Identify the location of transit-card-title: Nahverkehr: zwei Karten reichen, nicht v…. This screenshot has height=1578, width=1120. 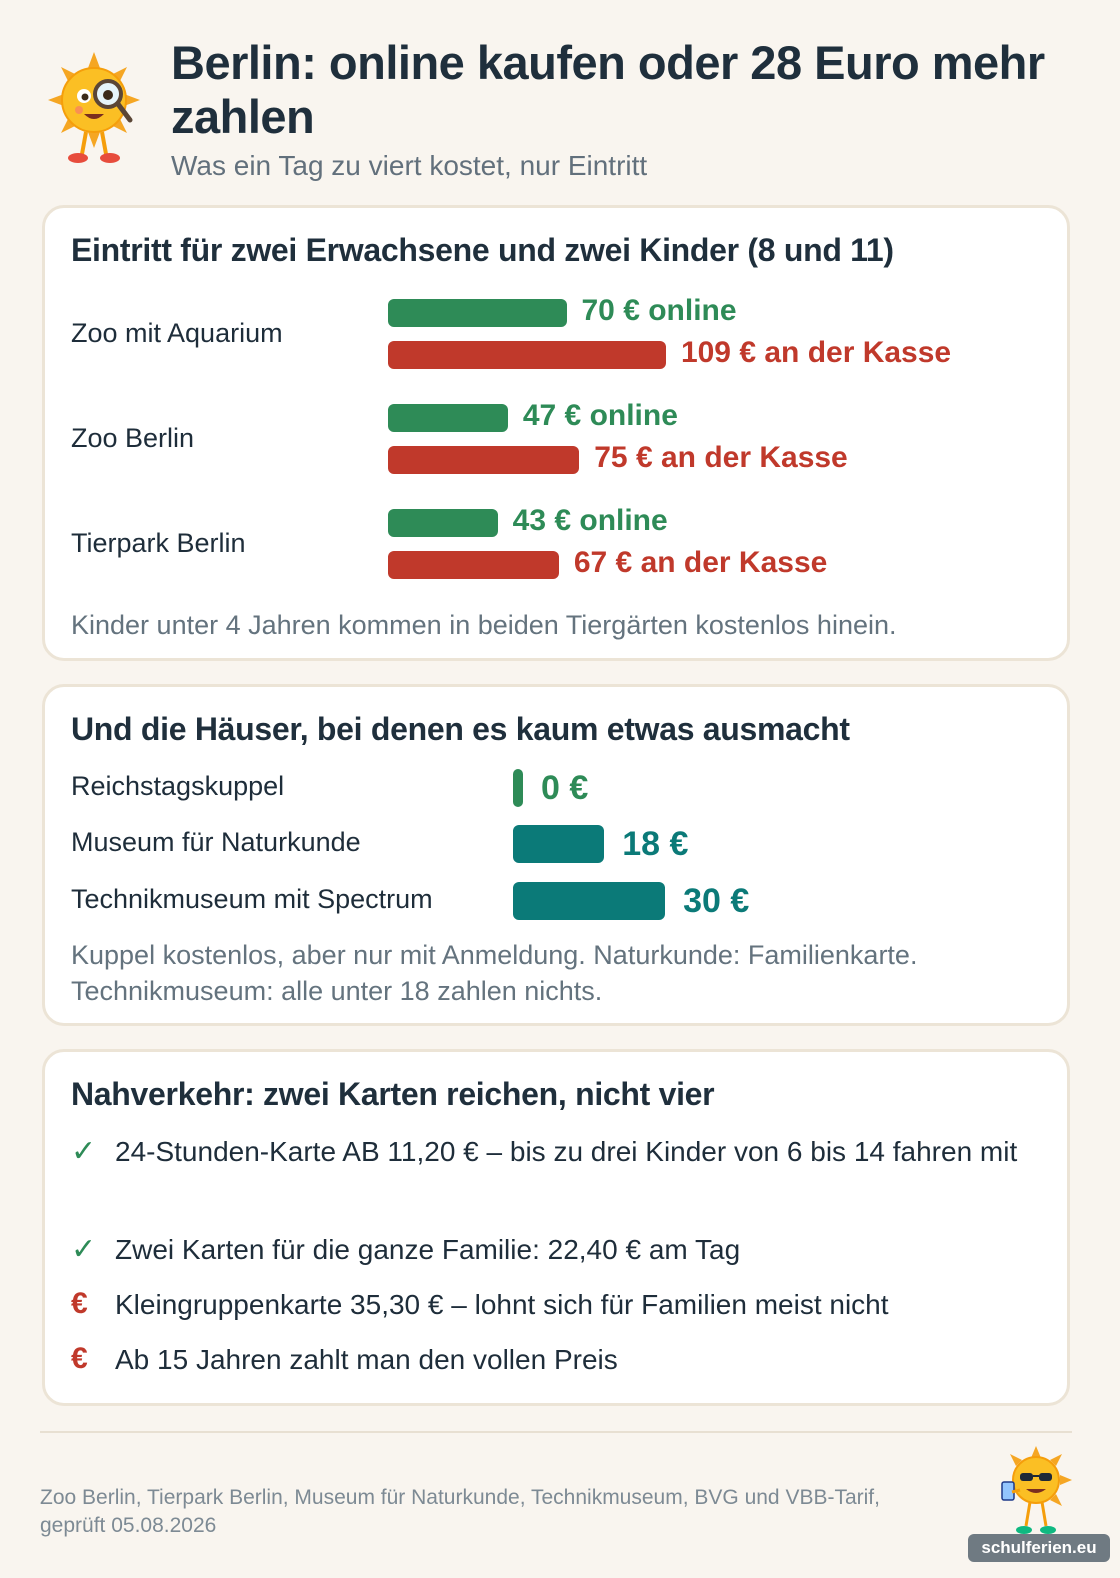
(393, 1094).